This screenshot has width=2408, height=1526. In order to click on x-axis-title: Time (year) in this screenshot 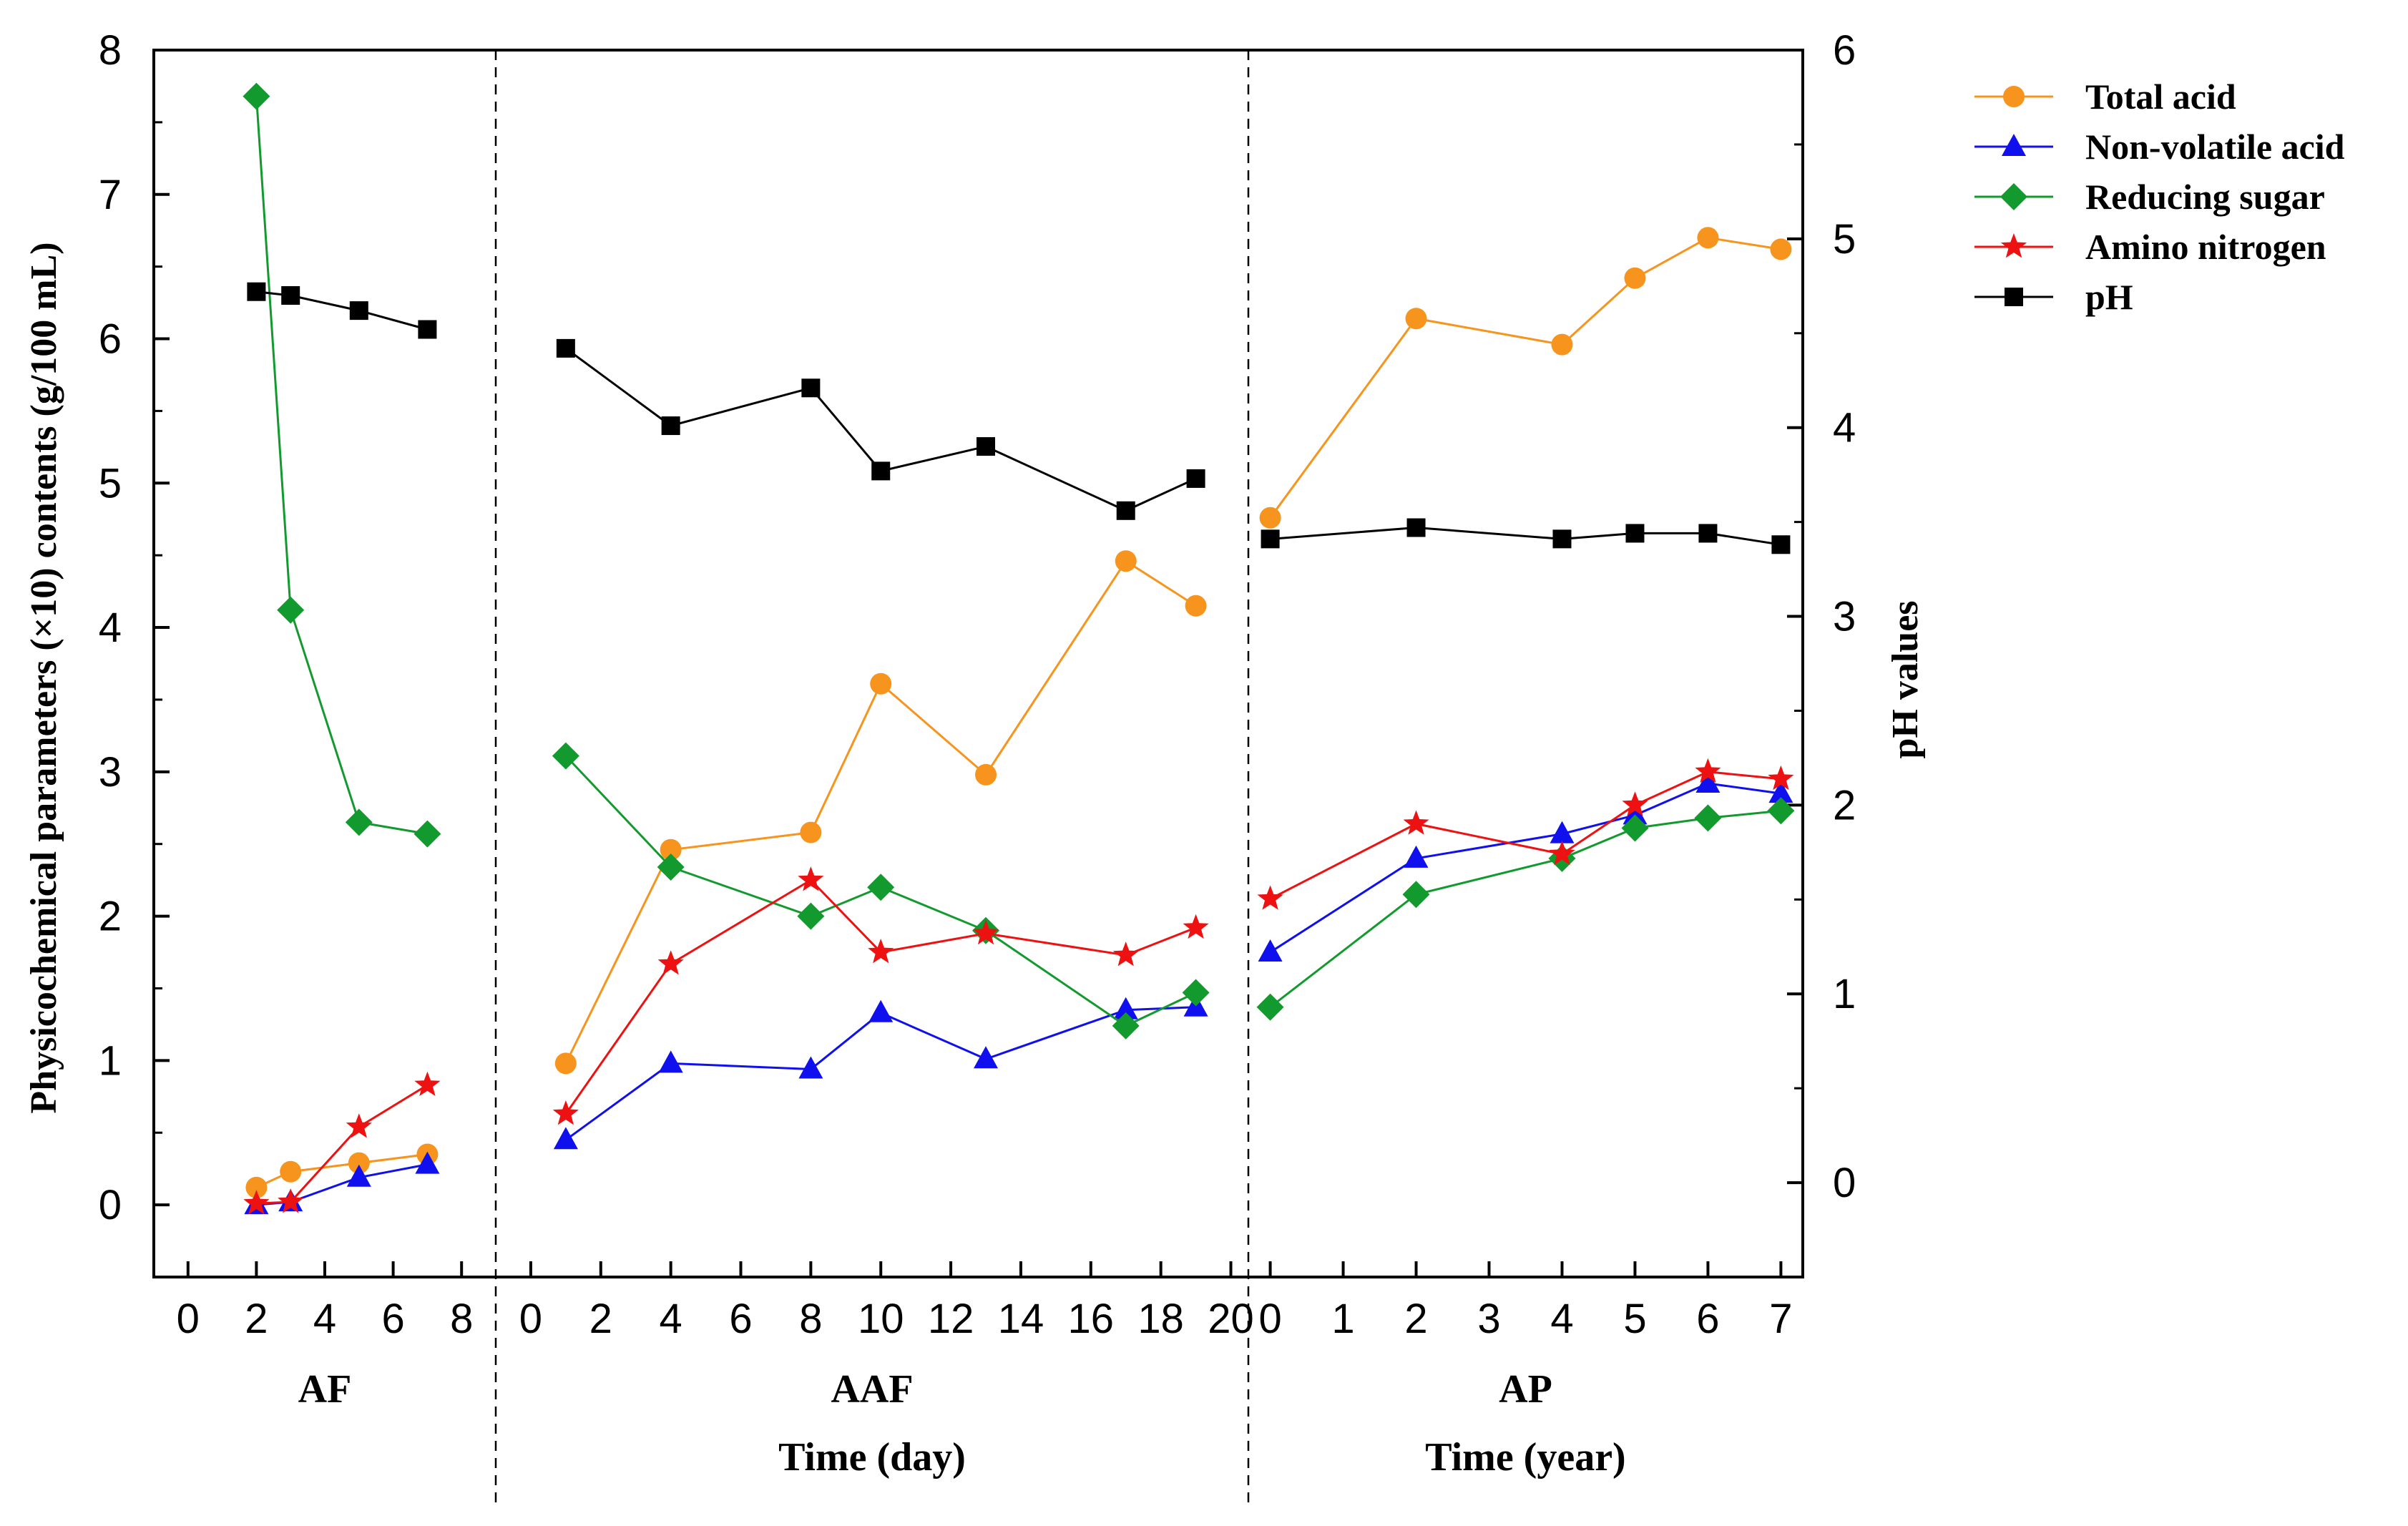, I will do `click(1525, 1457)`.